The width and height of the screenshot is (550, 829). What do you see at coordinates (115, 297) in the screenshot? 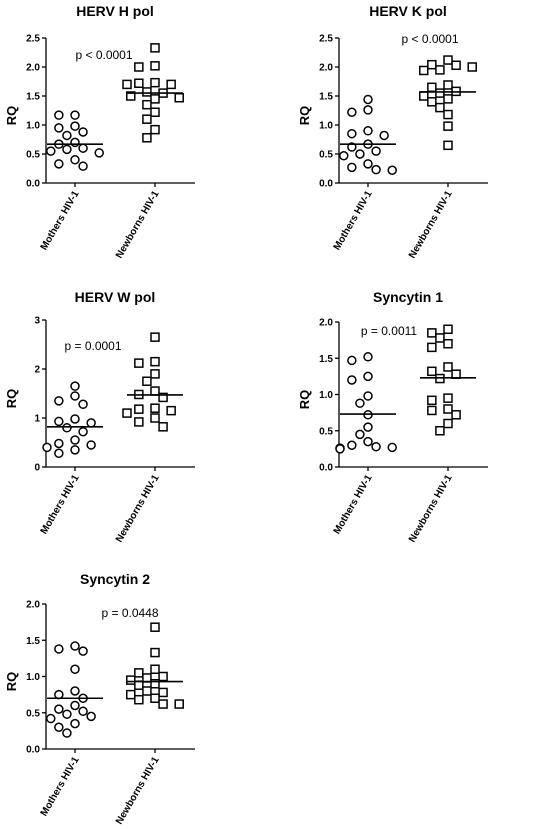
I see `chart-title: HERV W pol` at bounding box center [115, 297].